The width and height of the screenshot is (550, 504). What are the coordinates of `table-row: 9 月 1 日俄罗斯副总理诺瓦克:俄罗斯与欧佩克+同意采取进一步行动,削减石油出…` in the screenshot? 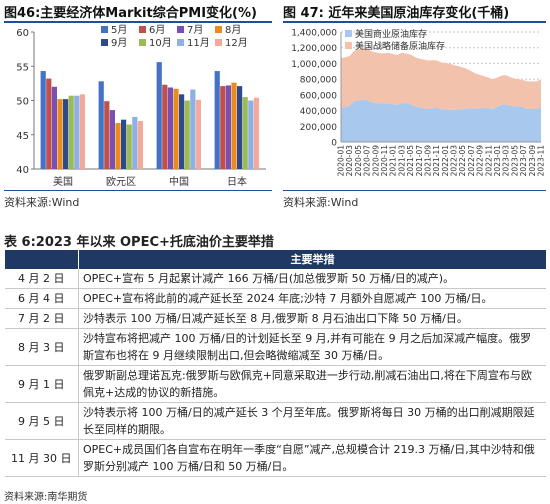 It's located at (275, 384).